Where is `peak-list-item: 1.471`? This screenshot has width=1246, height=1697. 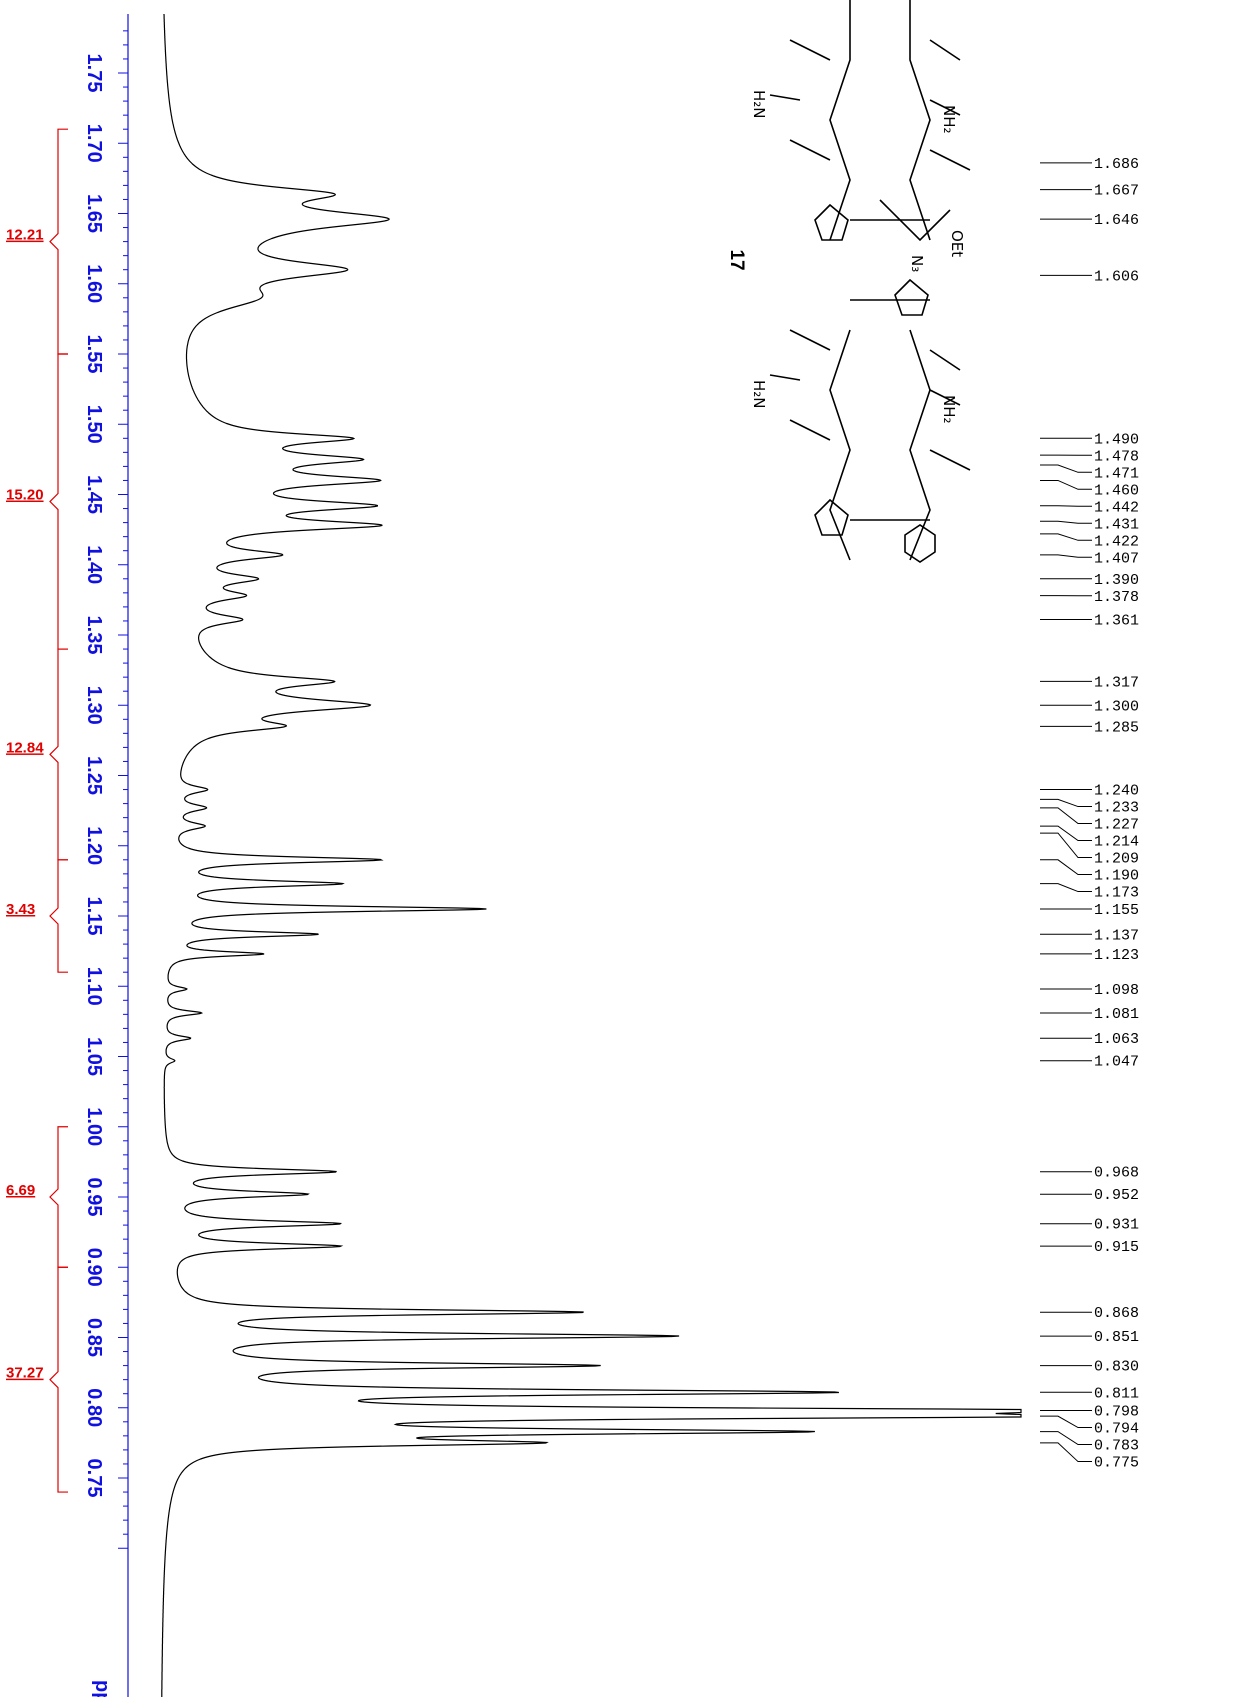
peak-list-item: 1.471 is located at coordinates (1089, 473).